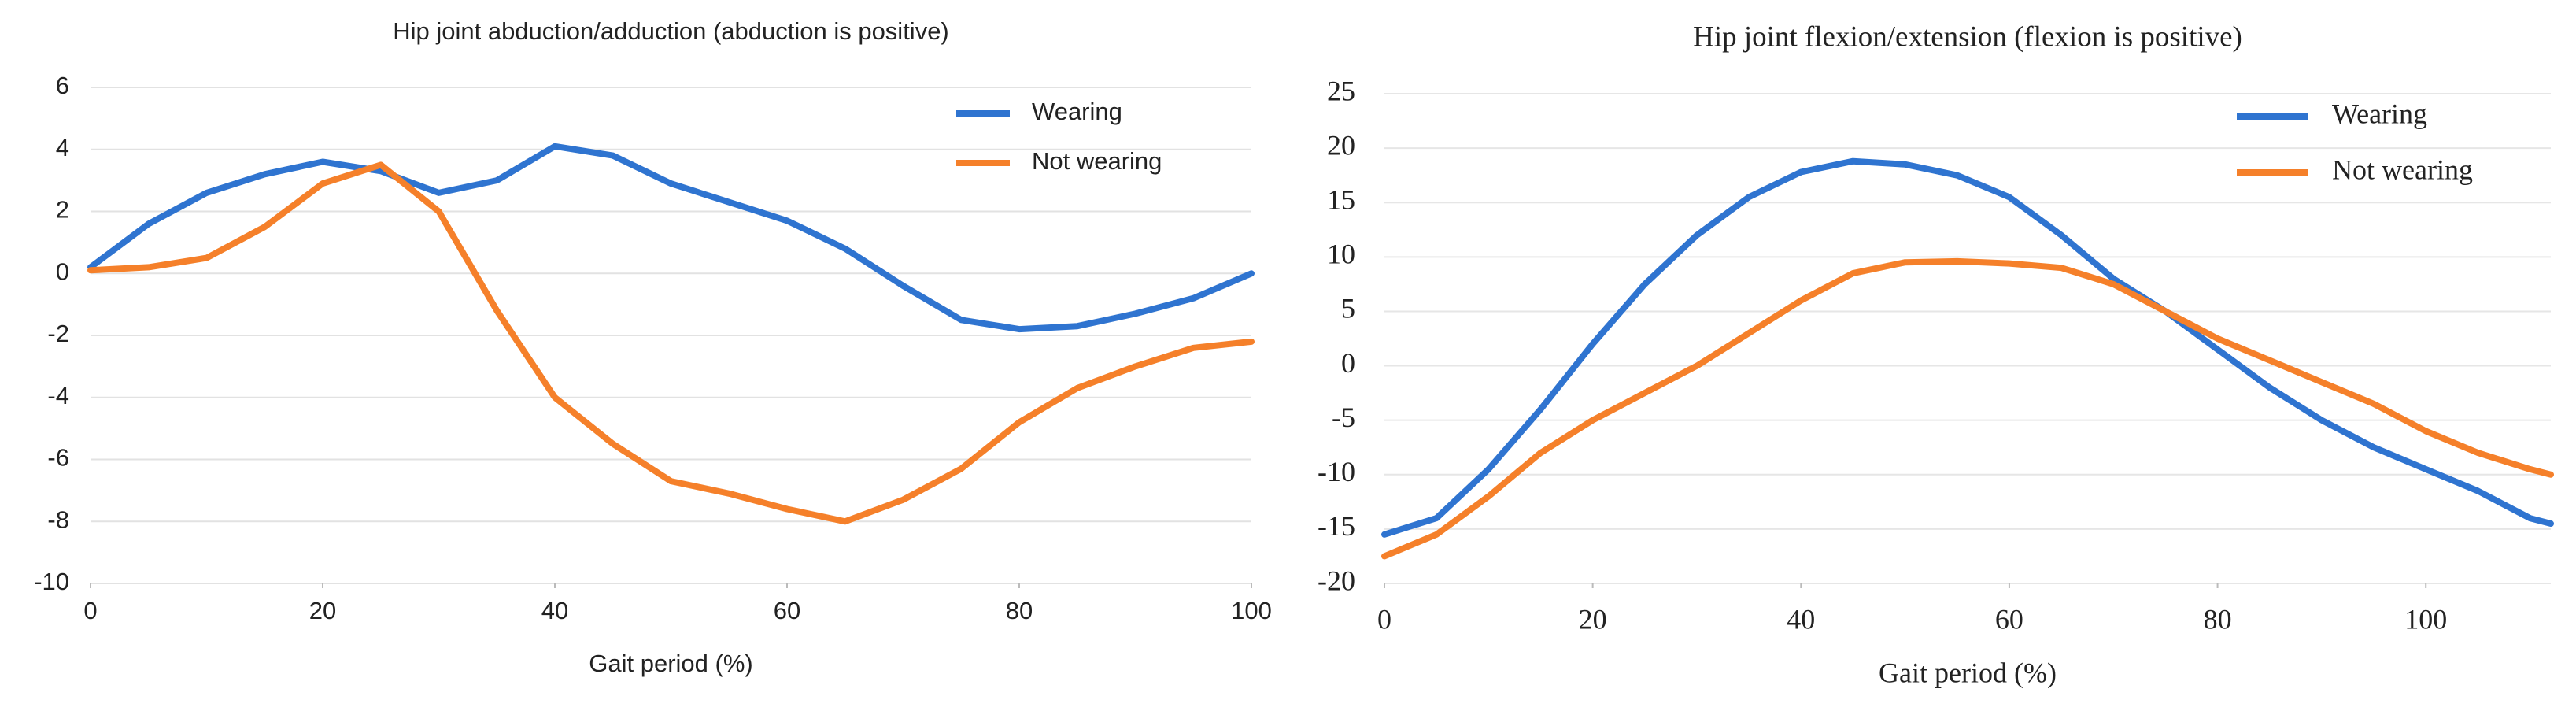  What do you see at coordinates (62, 147) in the screenshot?
I see `y-tick-label: 4` at bounding box center [62, 147].